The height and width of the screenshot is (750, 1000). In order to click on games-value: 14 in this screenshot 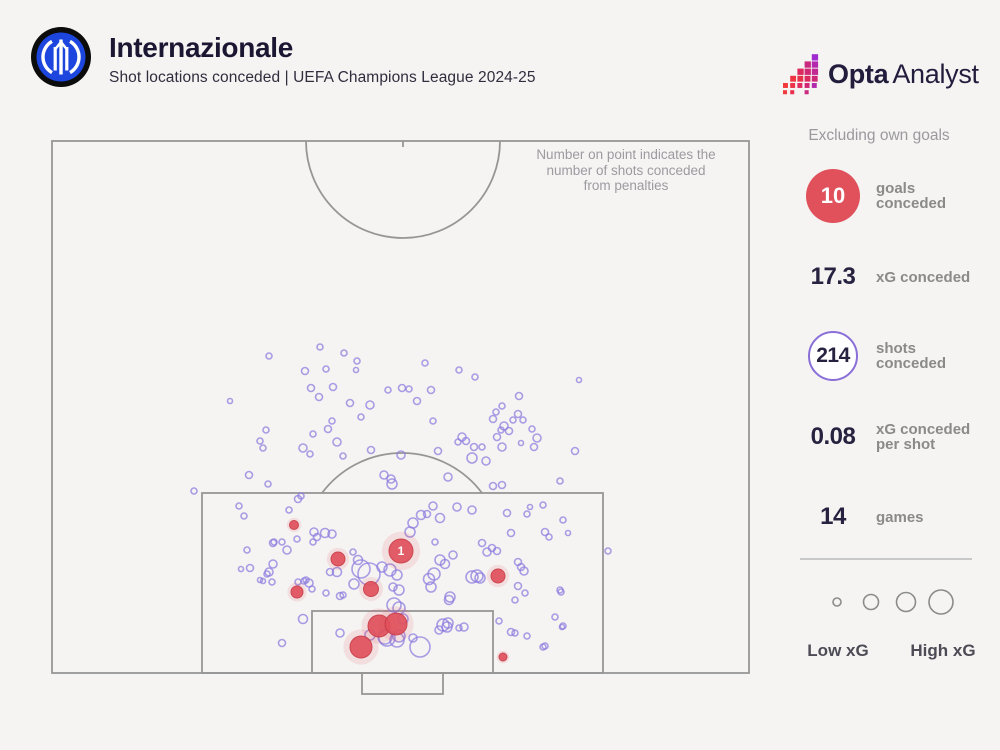, I will do `click(833, 516)`.